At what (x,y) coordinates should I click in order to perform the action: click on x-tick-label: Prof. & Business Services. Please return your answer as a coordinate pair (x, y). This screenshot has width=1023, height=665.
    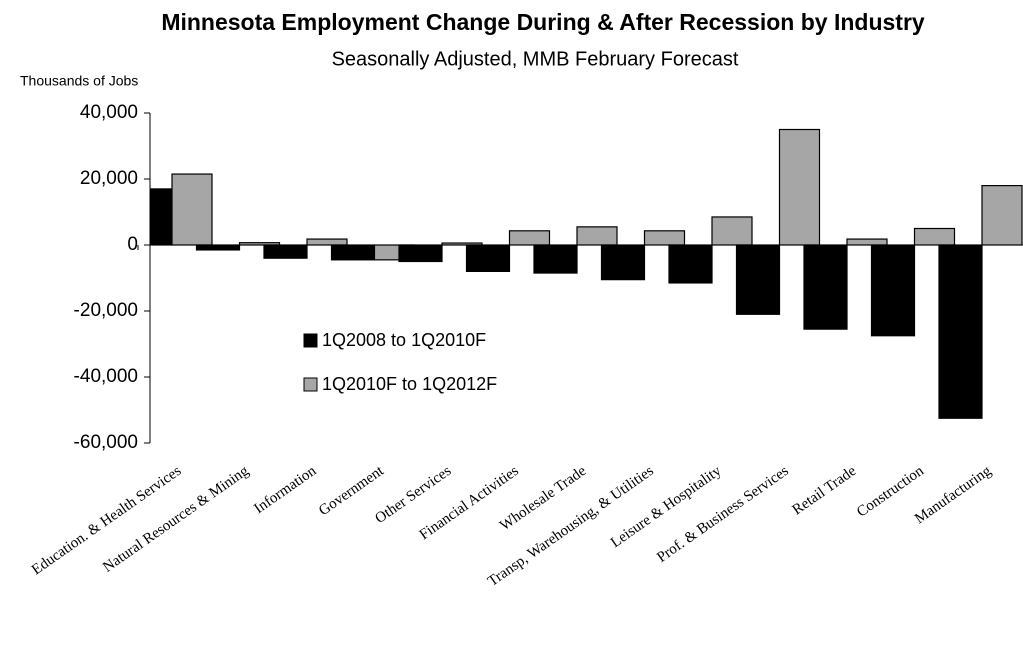
    Looking at the image, I should click on (723, 514).